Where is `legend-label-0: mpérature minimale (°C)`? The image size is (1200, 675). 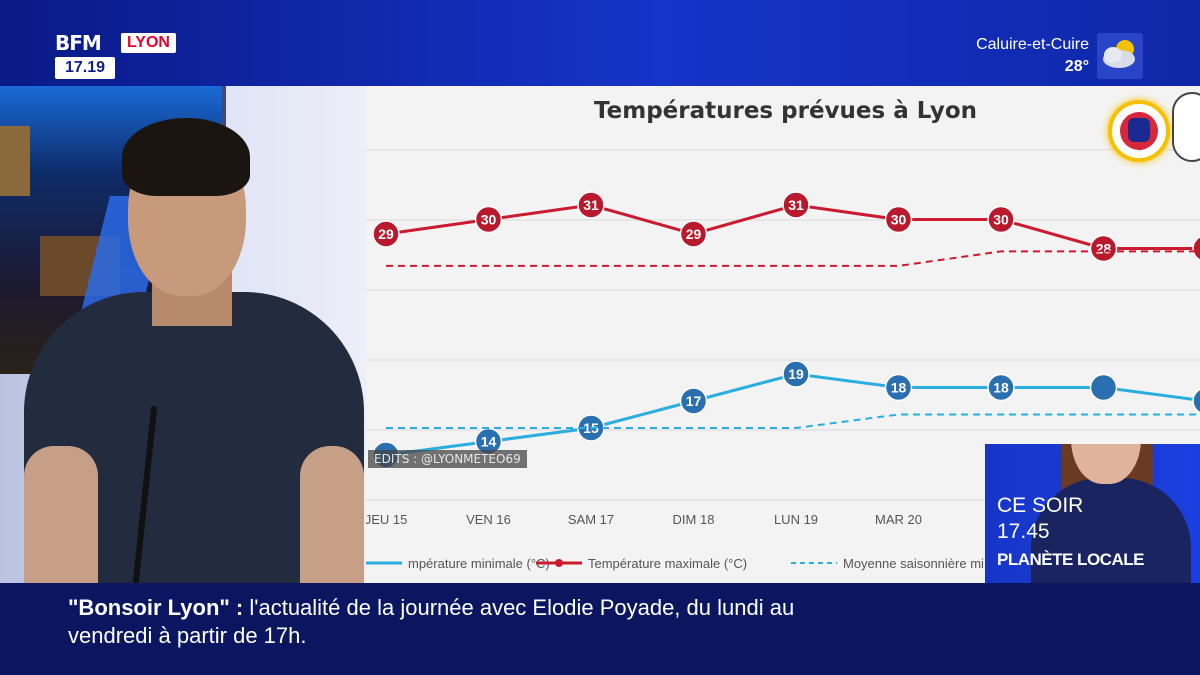
legend-label-0: mpérature minimale (°C) is located at coordinates (479, 563).